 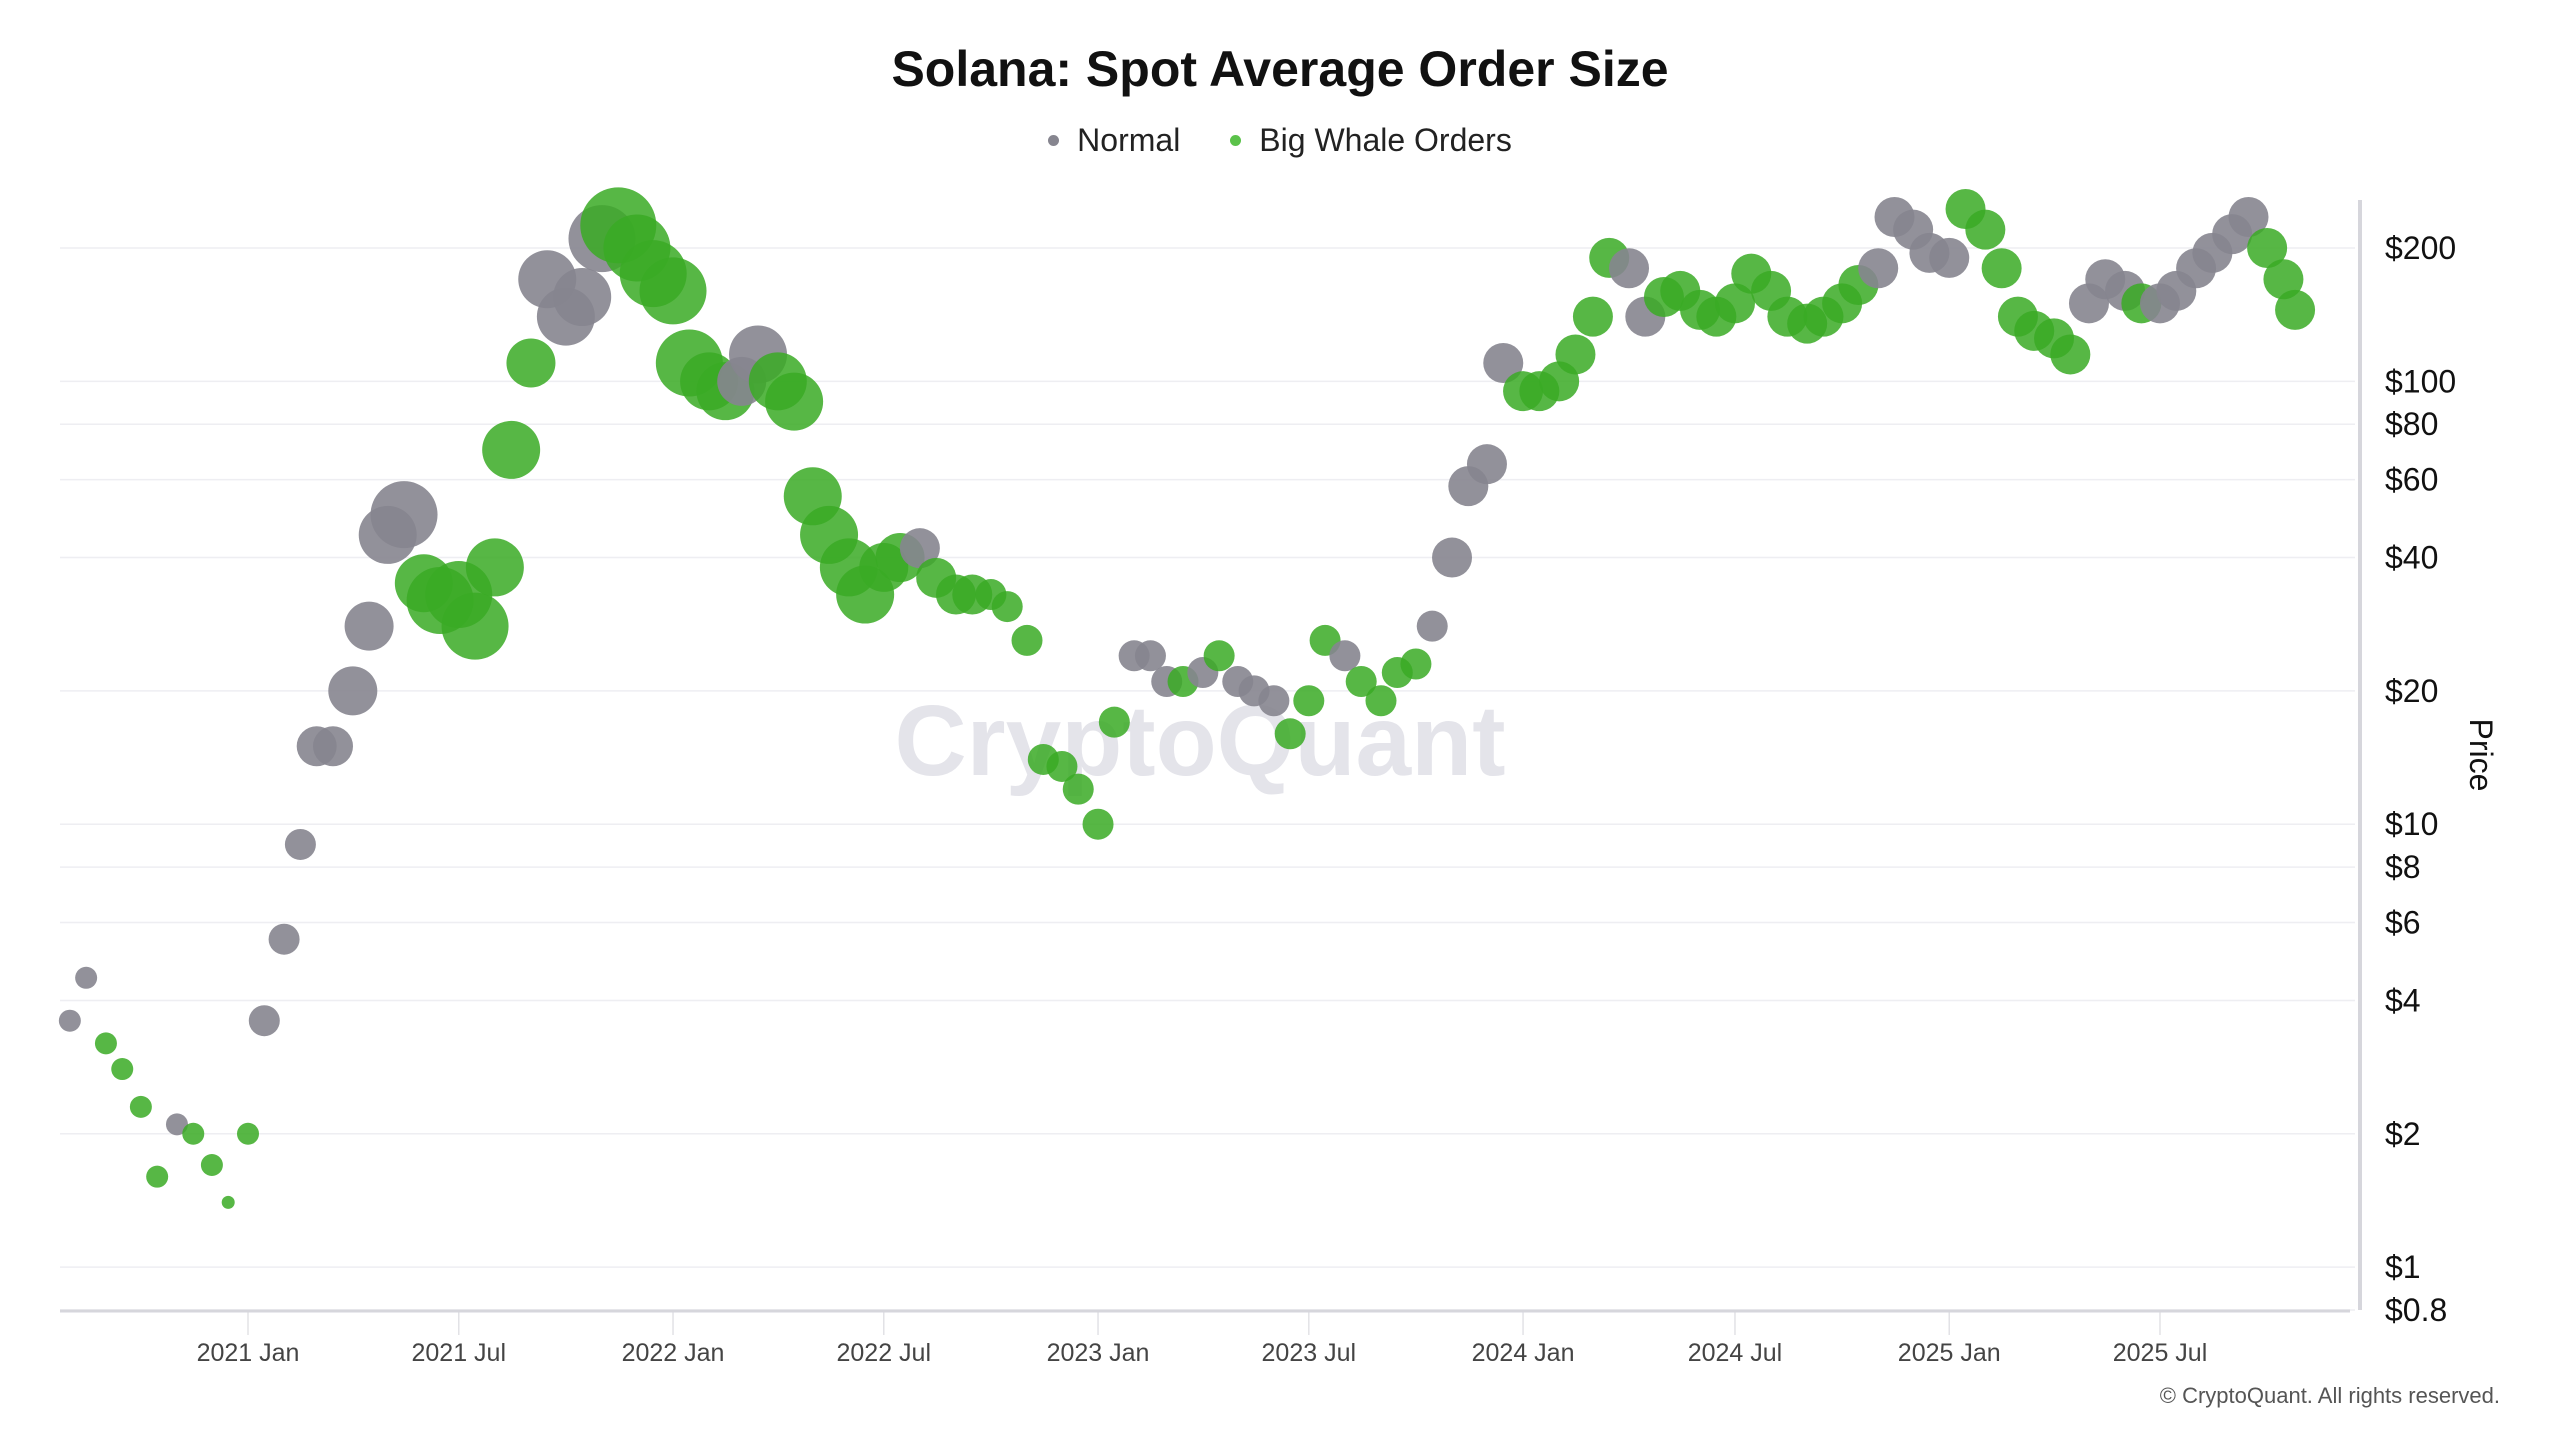 What do you see at coordinates (2411, 824) in the screenshot?
I see `y-tick-label: $10` at bounding box center [2411, 824].